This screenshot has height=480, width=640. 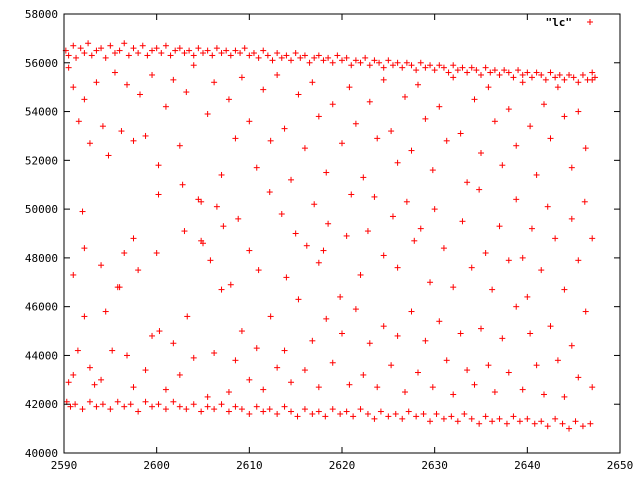 I want to click on legend-label: "lc", so click(x=559, y=22).